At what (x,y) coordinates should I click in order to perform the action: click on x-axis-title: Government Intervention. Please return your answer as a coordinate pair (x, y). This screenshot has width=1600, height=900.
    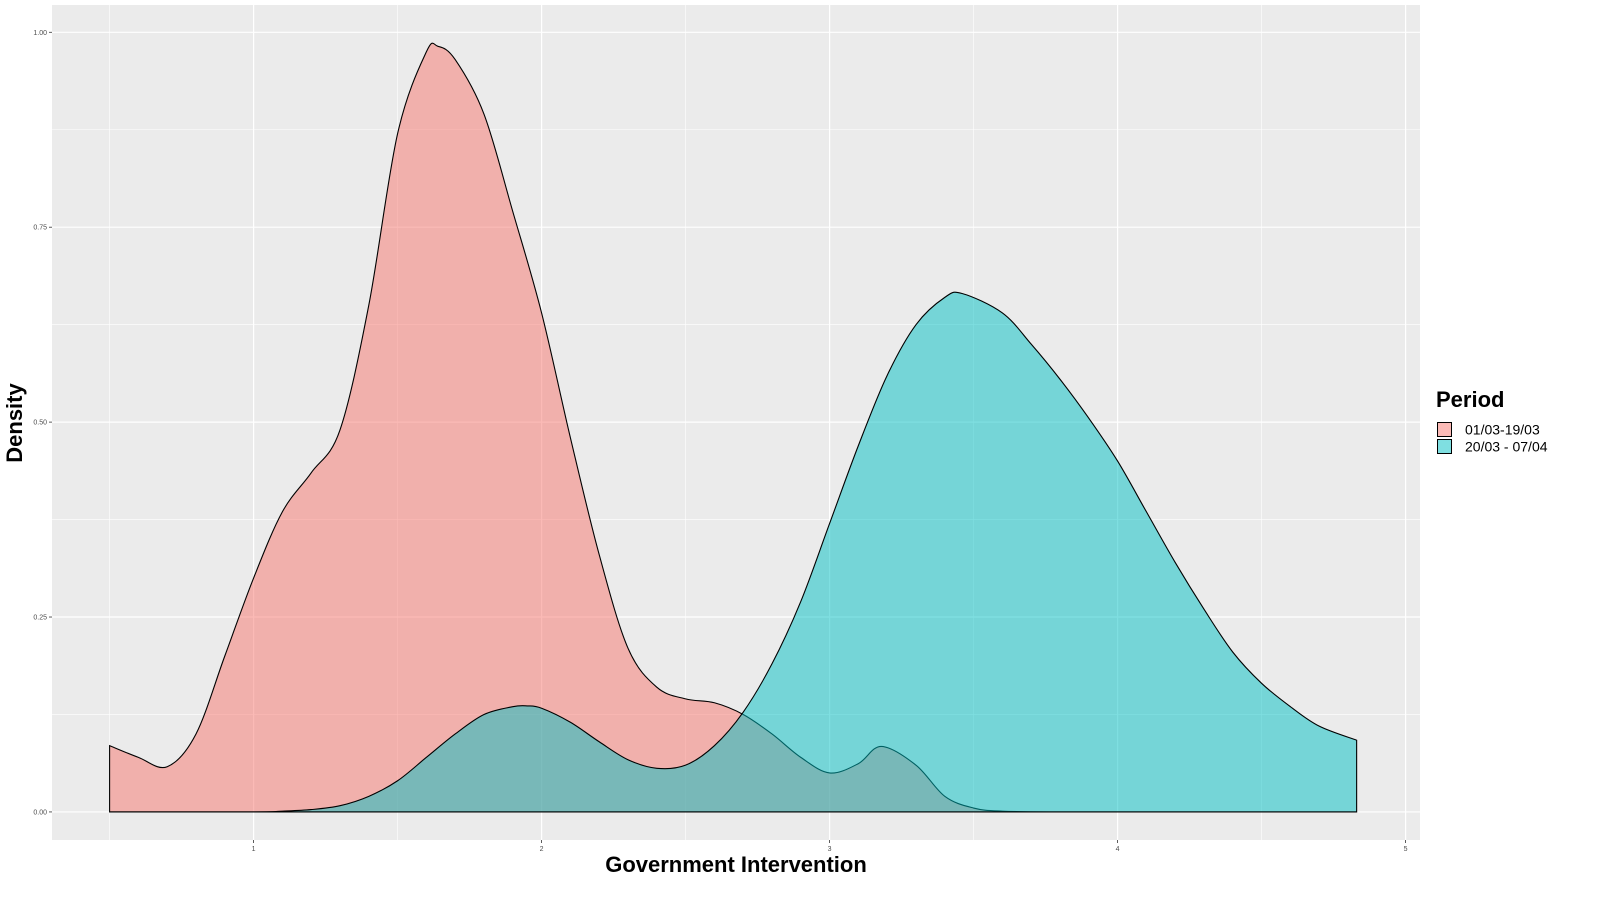
    Looking at the image, I should click on (736, 864).